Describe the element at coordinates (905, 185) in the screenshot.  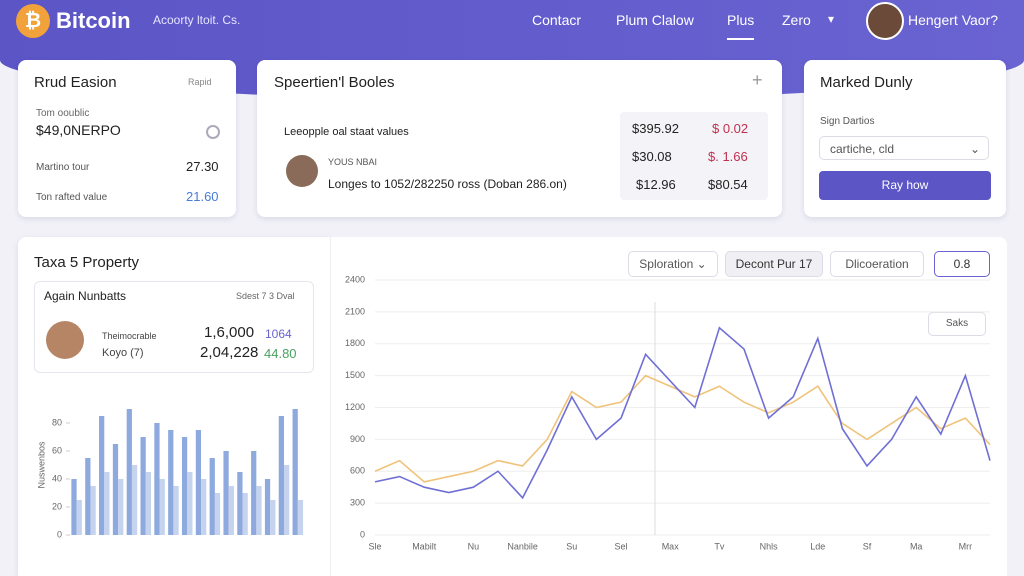
I see `button: Ray how` at that location.